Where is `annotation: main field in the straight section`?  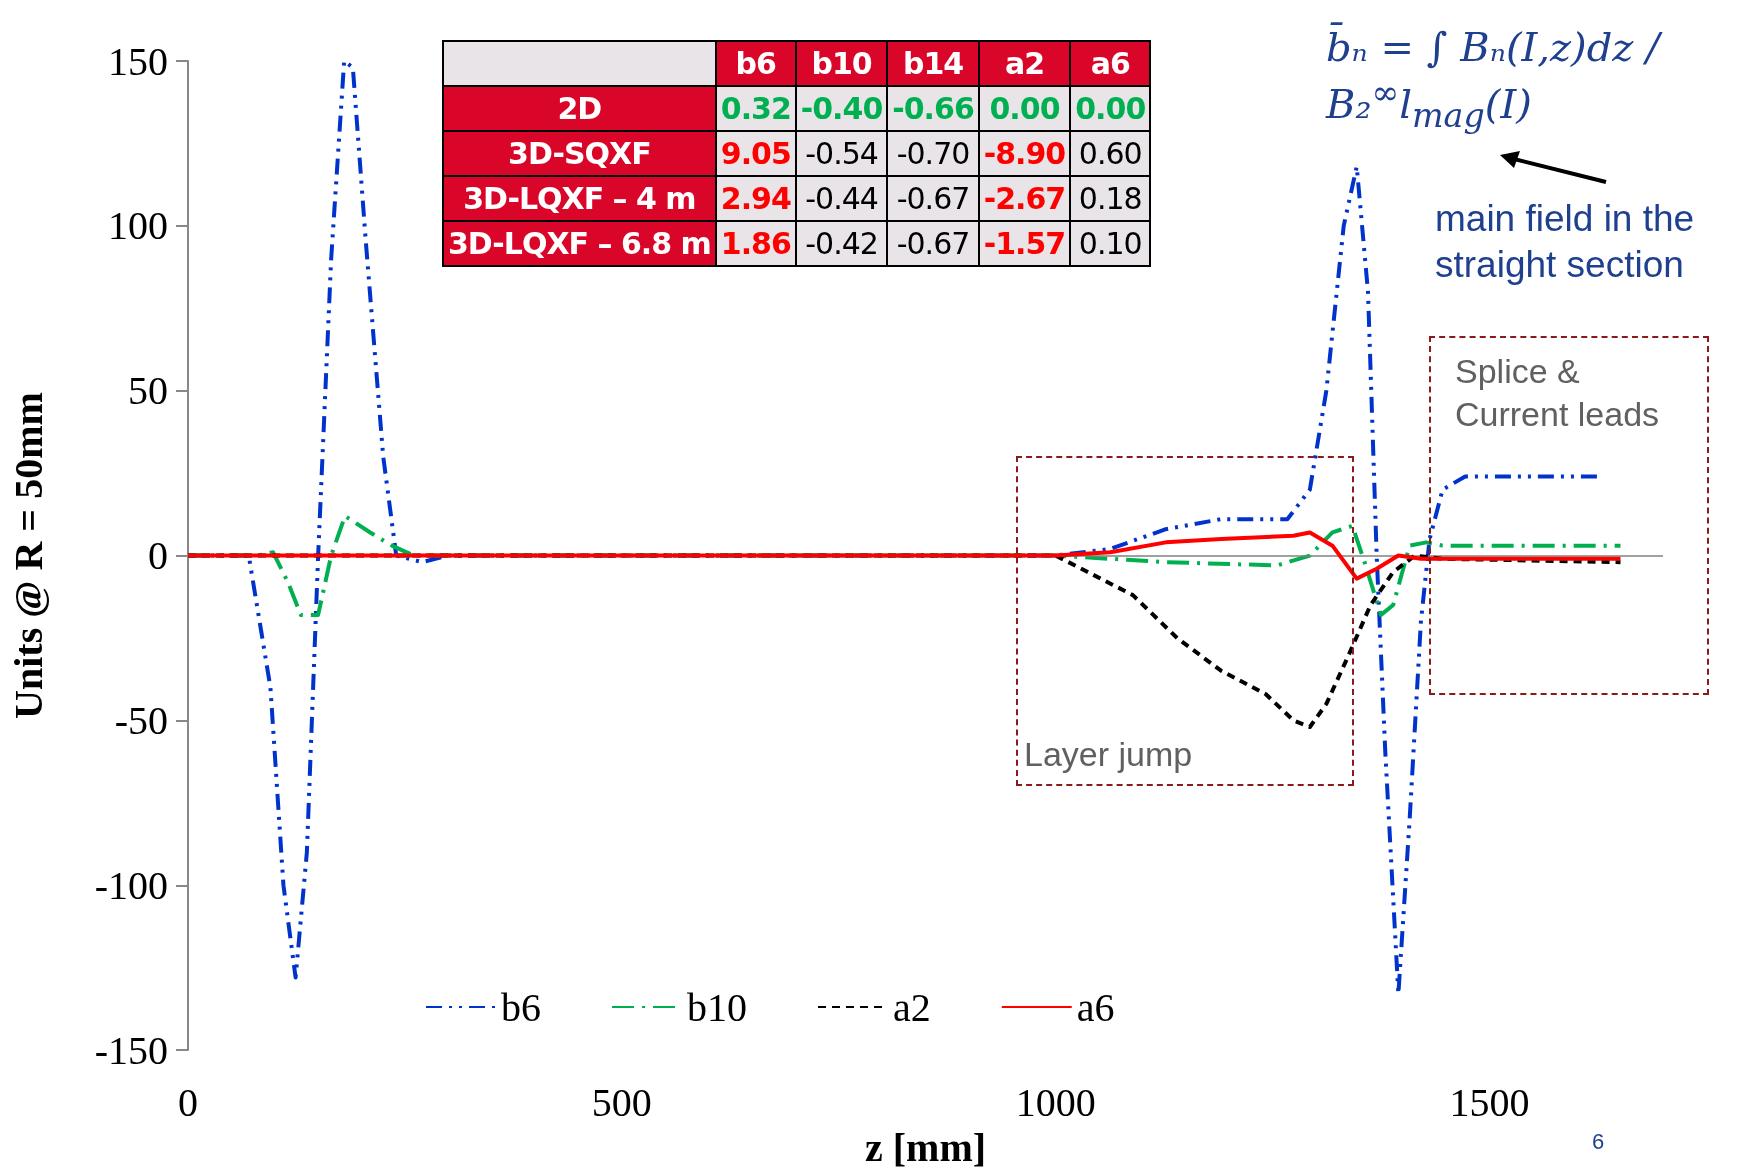
annotation: main field in the straight section is located at coordinates (1565, 242).